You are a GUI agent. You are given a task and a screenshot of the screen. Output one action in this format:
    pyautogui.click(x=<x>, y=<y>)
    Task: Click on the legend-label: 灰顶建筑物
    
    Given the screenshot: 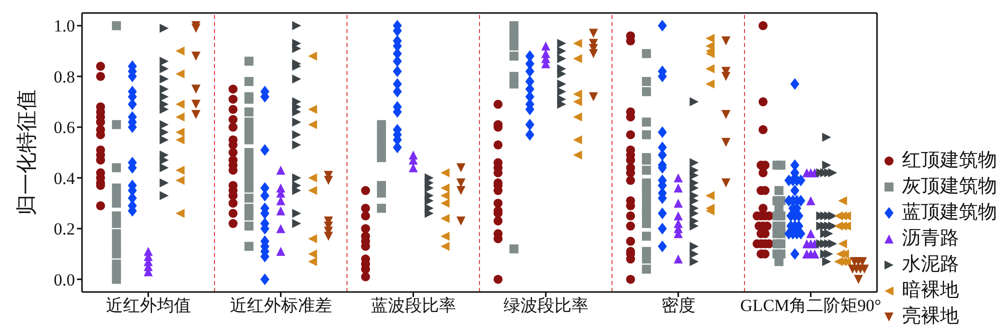 What is the action you would take?
    pyautogui.click(x=949, y=187)
    